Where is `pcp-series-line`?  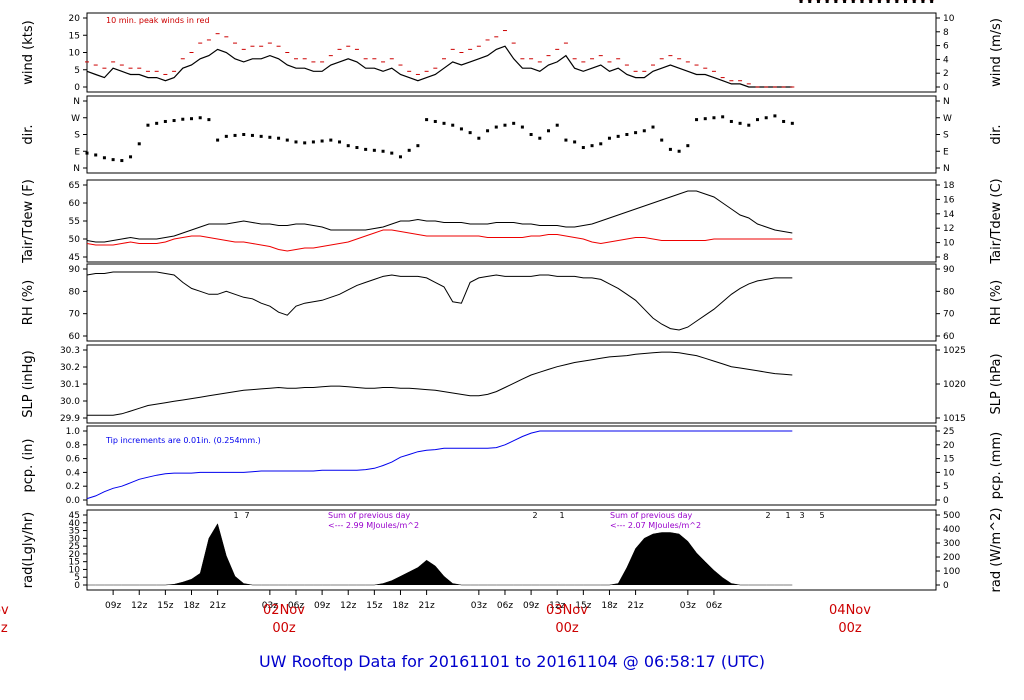
pcp-series-line is located at coordinates (439, 465).